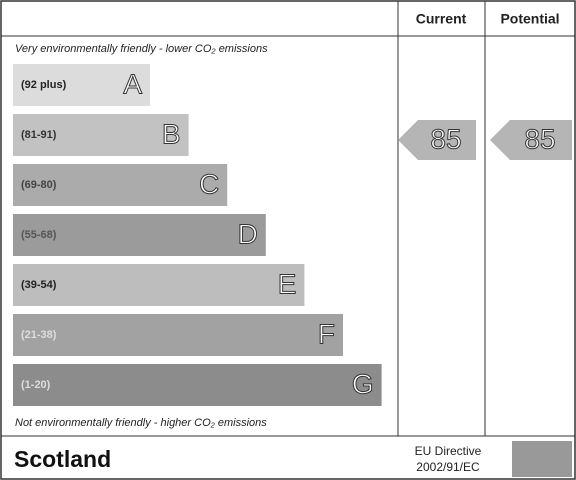 The width and height of the screenshot is (576, 480). What do you see at coordinates (448, 451) in the screenshot?
I see `directive: EU Directive` at bounding box center [448, 451].